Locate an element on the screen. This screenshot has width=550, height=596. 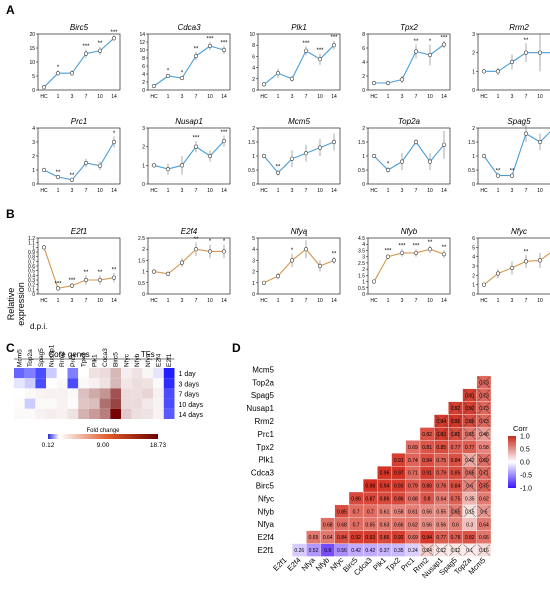
corr-col-label: Nfyb is located at coordinates (322, 564).